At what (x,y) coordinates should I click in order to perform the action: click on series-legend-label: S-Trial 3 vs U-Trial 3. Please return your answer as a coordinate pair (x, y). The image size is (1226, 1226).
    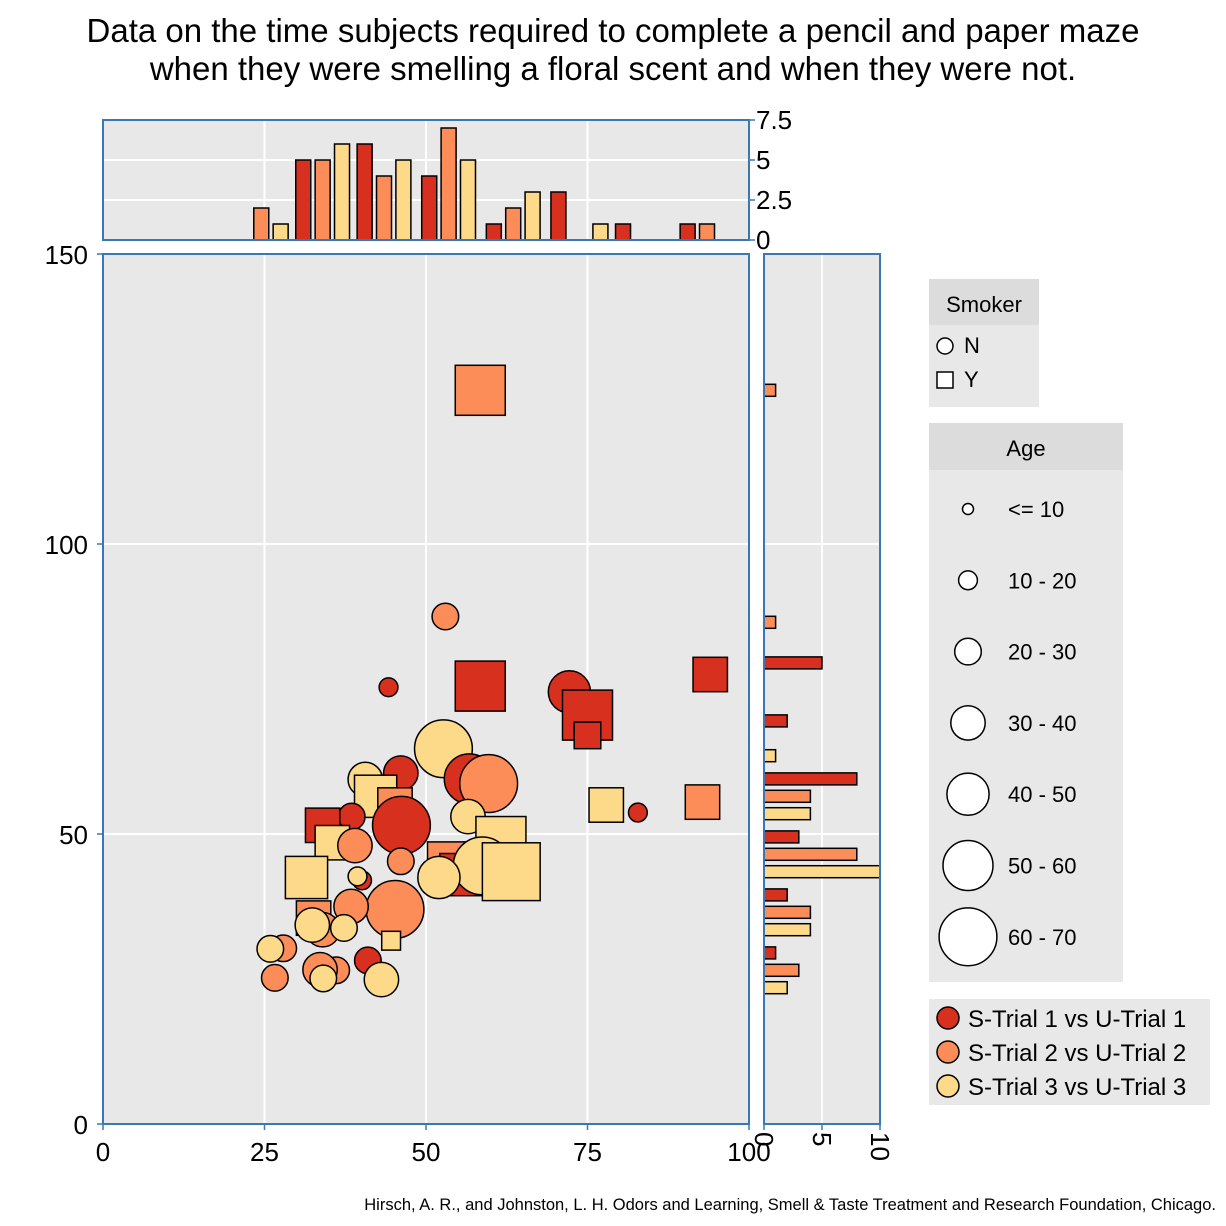
    Looking at the image, I should click on (1077, 1087).